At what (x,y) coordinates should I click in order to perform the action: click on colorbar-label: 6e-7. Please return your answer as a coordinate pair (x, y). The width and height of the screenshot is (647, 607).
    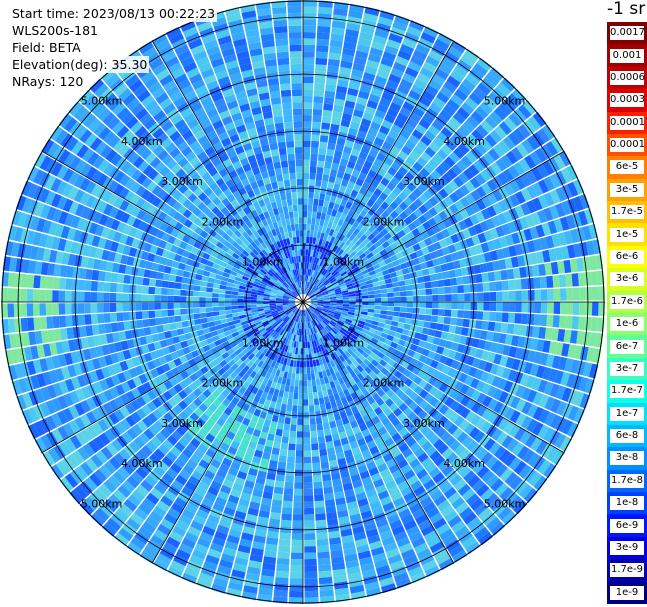
    Looking at the image, I should click on (627, 346).